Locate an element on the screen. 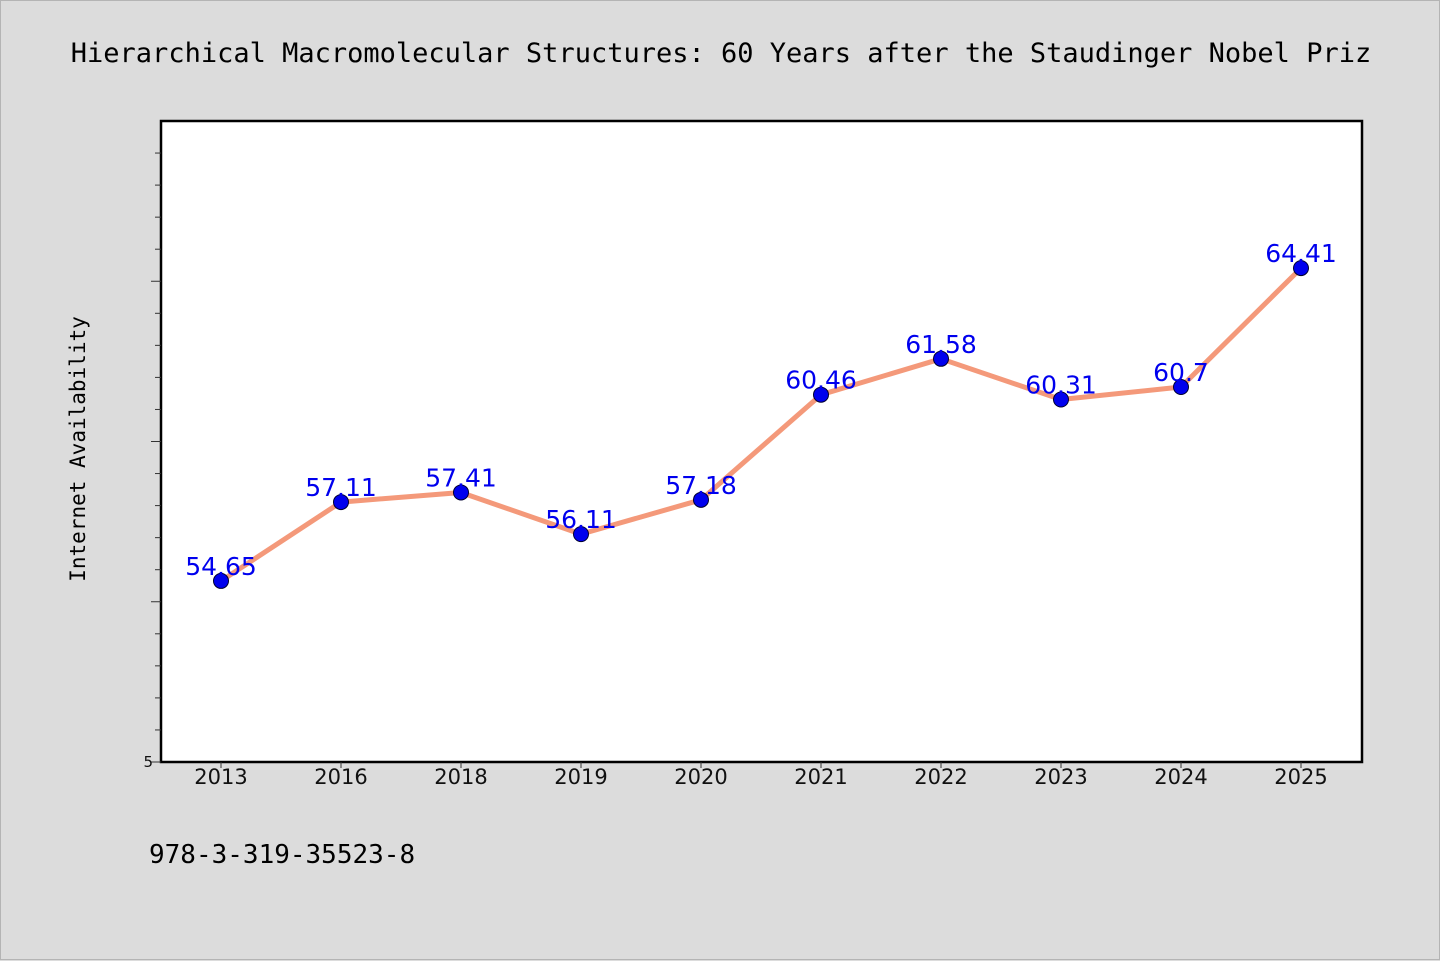  x-tick-label: 2016 is located at coordinates (340, 777).